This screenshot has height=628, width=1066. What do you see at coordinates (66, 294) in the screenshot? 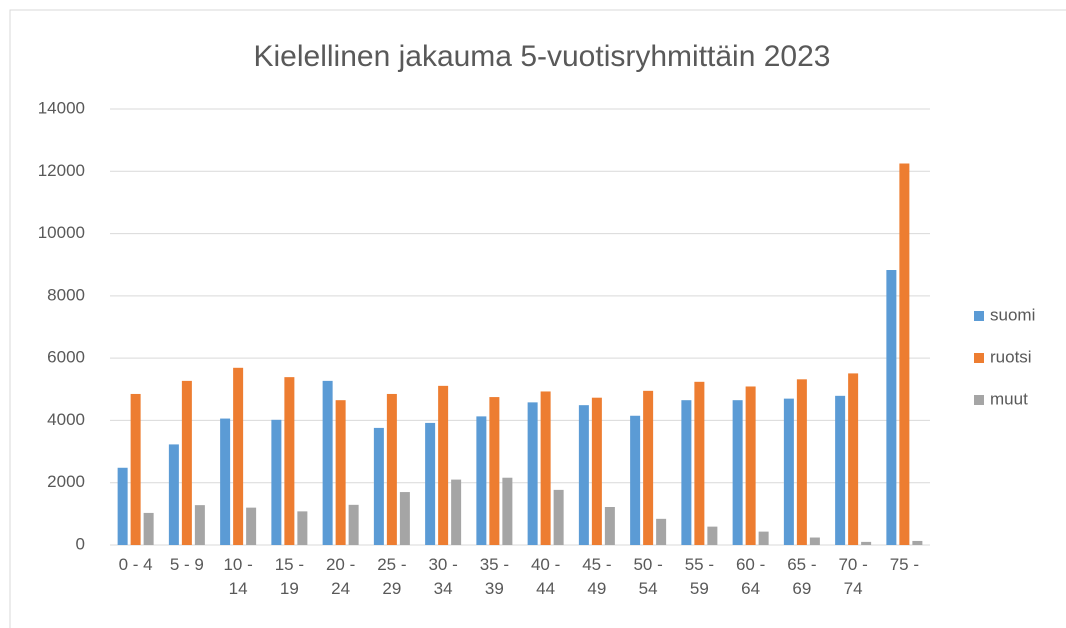
I see `y-tick-label: 8000` at bounding box center [66, 294].